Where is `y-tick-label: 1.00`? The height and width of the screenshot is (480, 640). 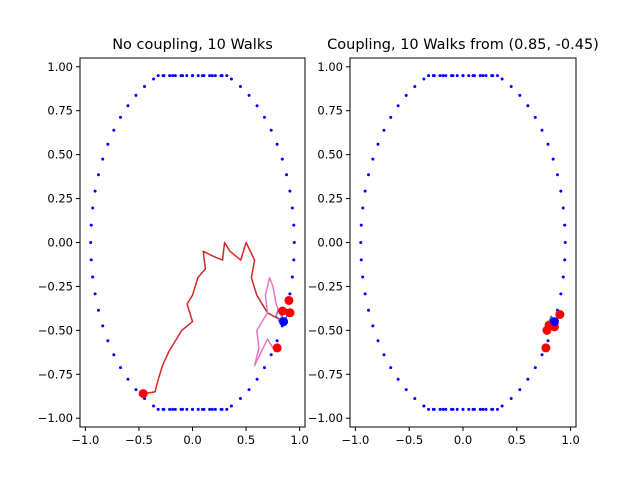 y-tick-label: 1.00 is located at coordinates (60, 67).